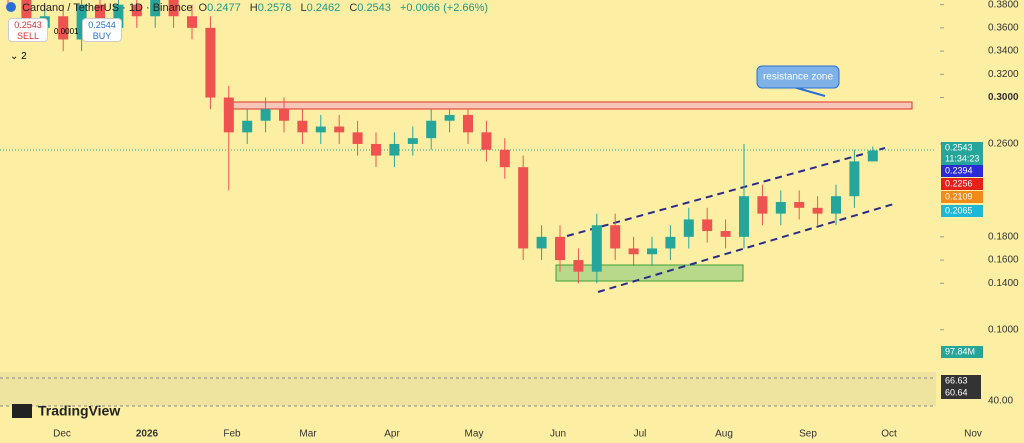 The height and width of the screenshot is (443, 1024). Describe the element at coordinates (1003, 97) in the screenshot. I see `y-tick-label: 0.3000` at that location.